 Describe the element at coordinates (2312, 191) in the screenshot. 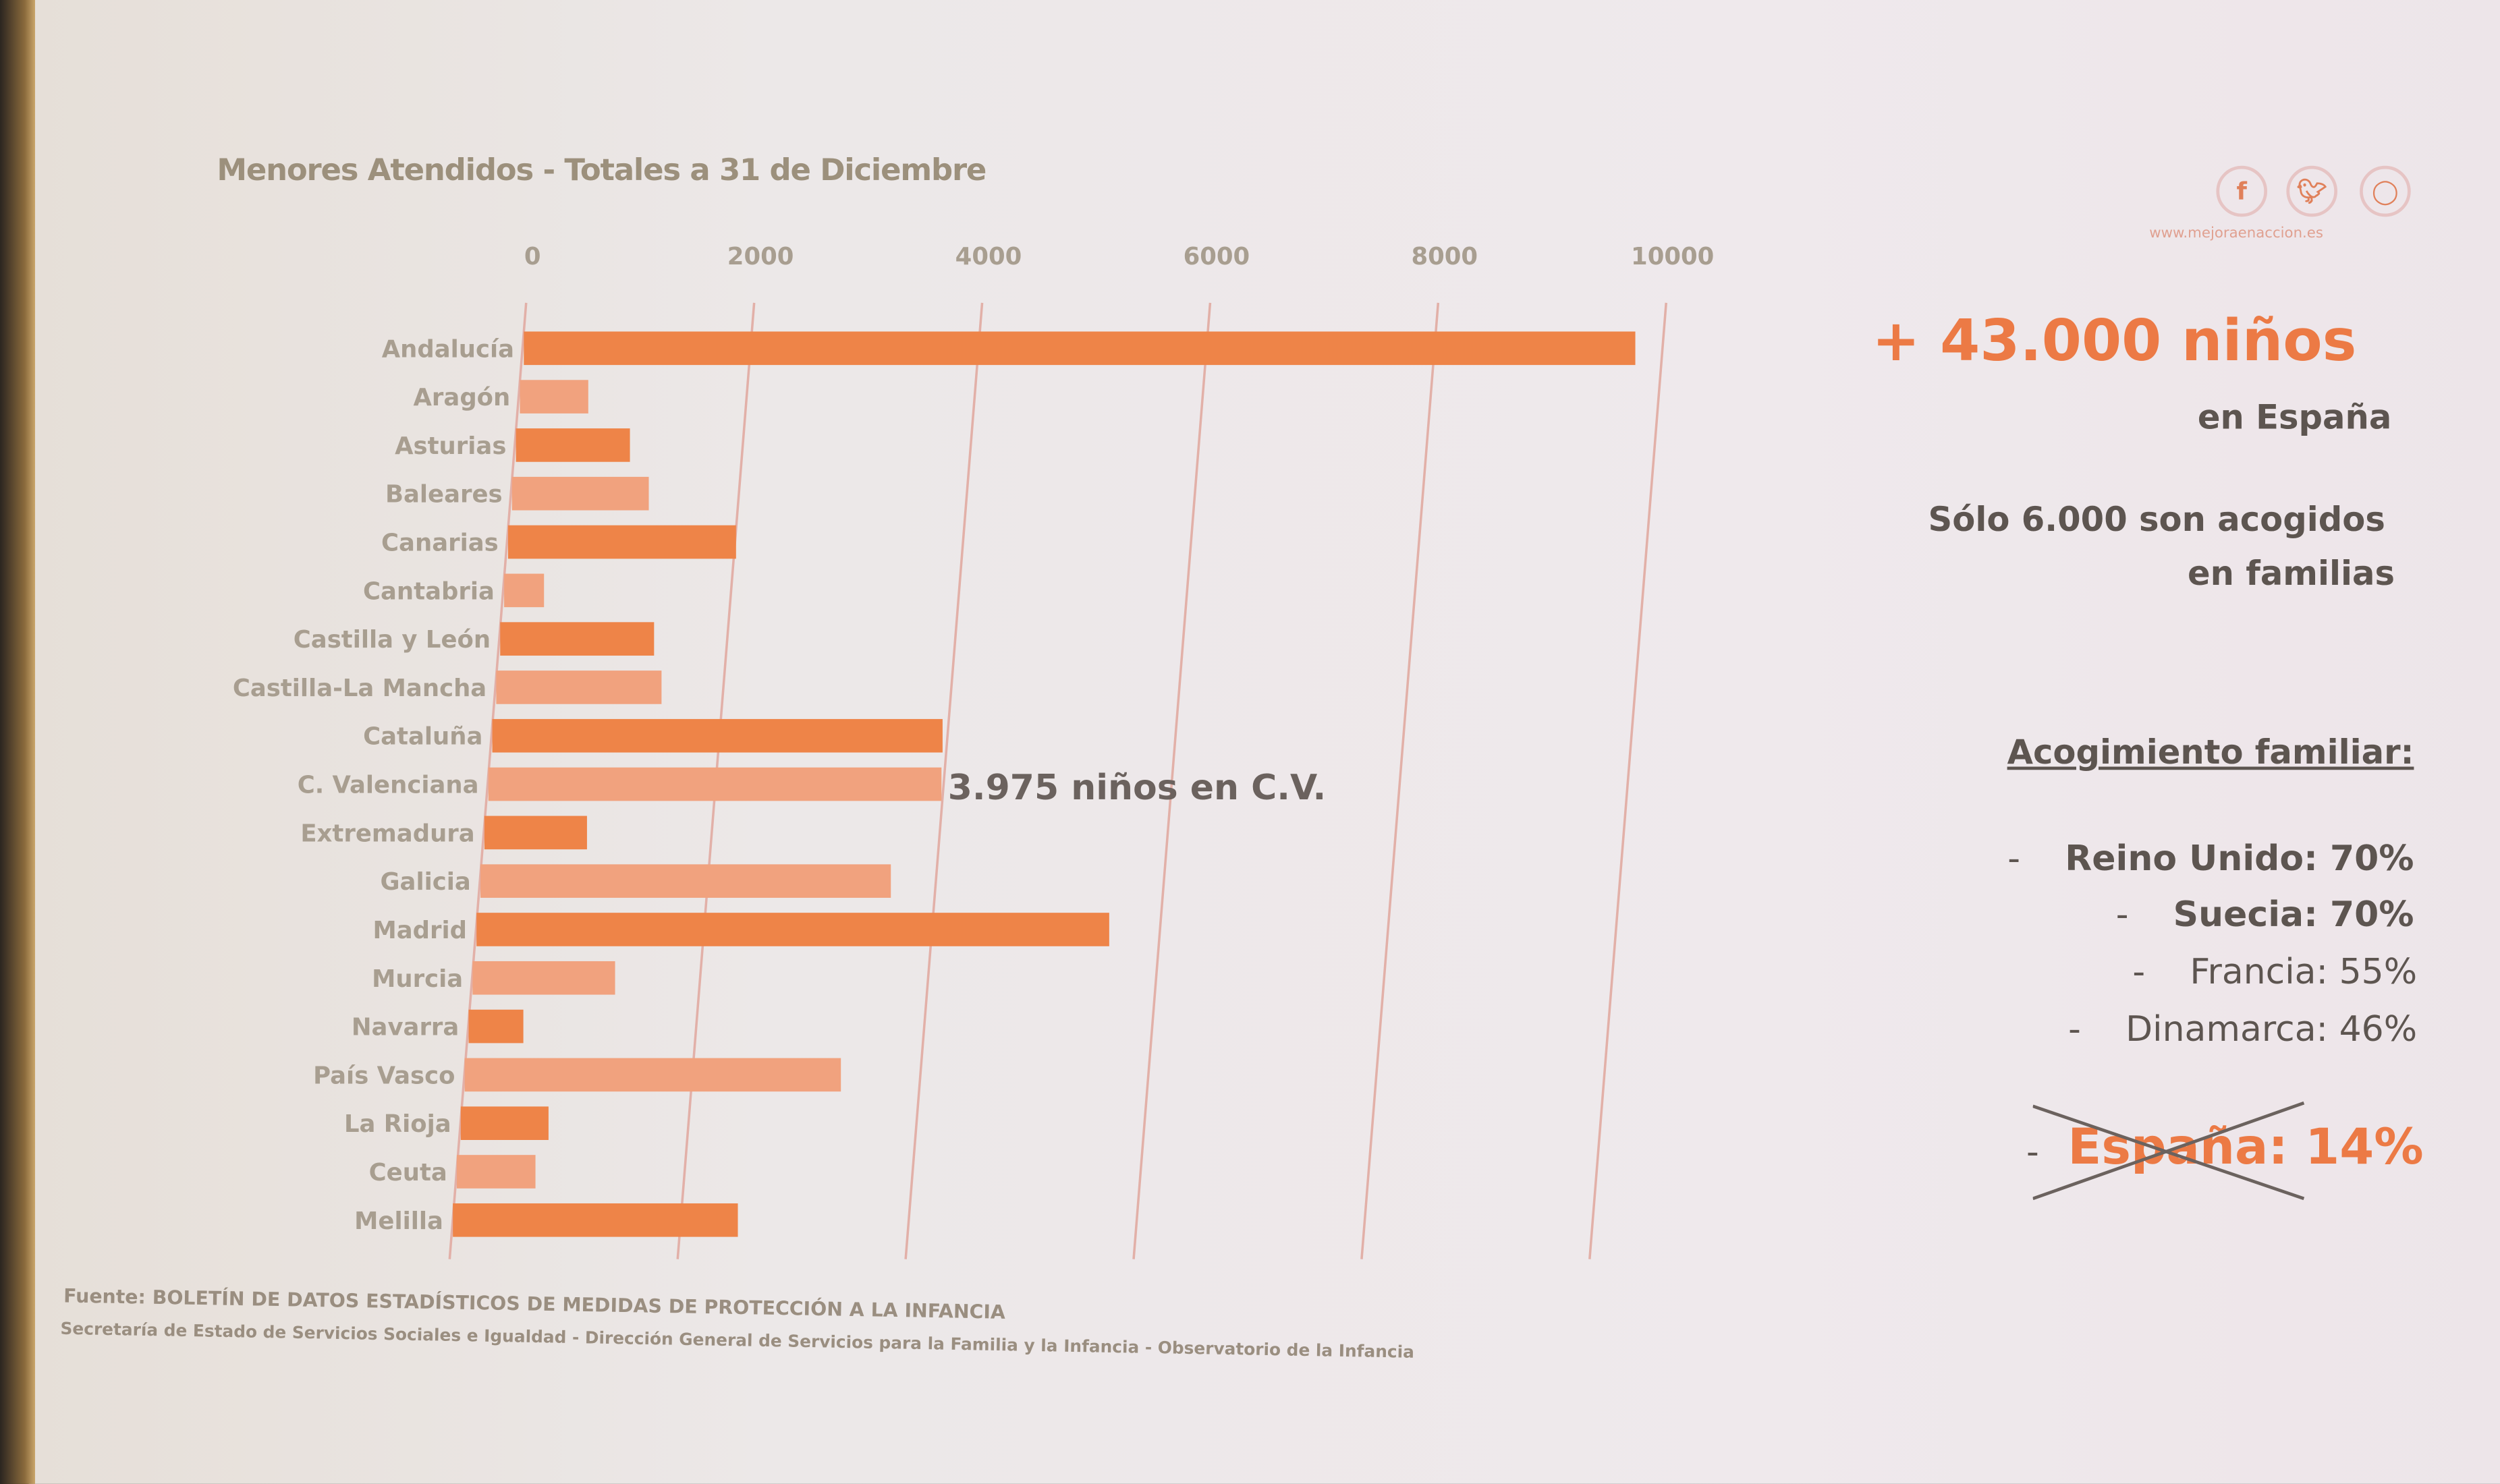

I see `twitter-icon: 🐦︎` at that location.